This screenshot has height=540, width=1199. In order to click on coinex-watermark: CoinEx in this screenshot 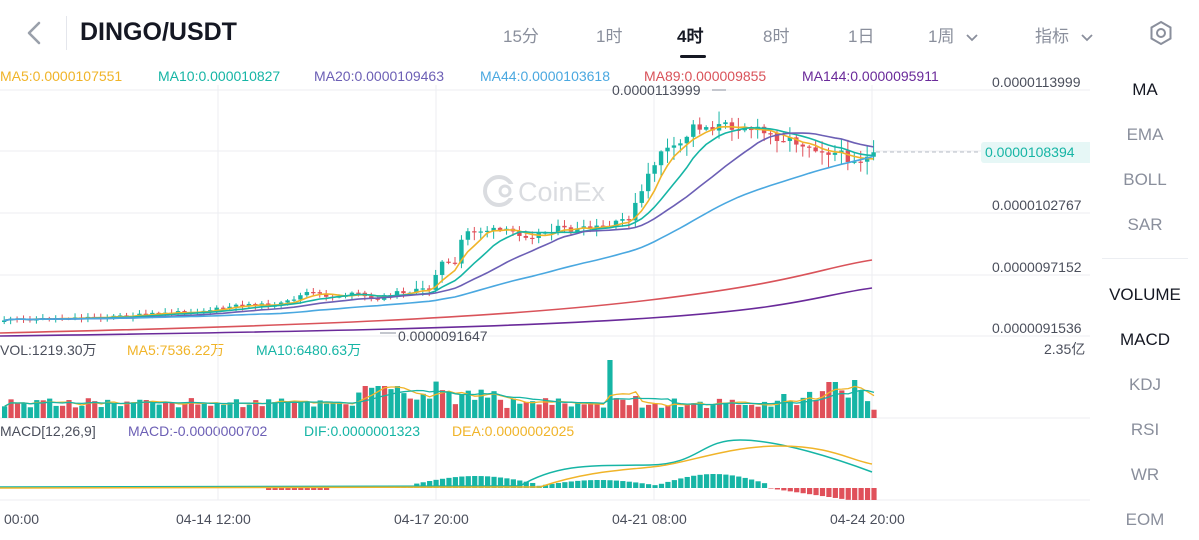, I will do `click(544, 191)`.